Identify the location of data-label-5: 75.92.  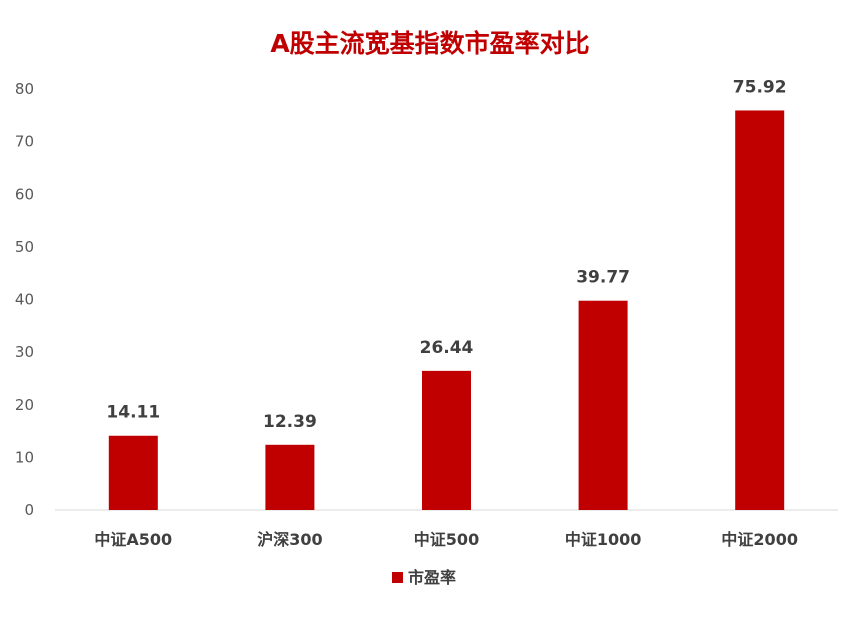
(760, 87).